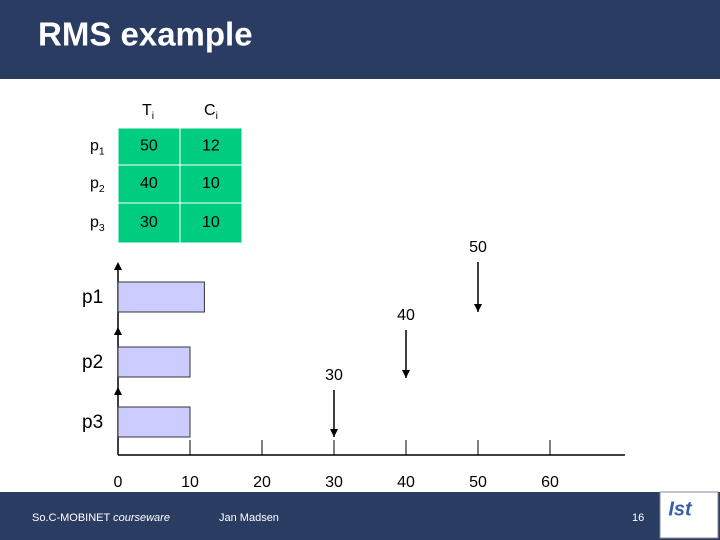  What do you see at coordinates (334, 482) in the screenshot?
I see `tick-label: 30` at bounding box center [334, 482].